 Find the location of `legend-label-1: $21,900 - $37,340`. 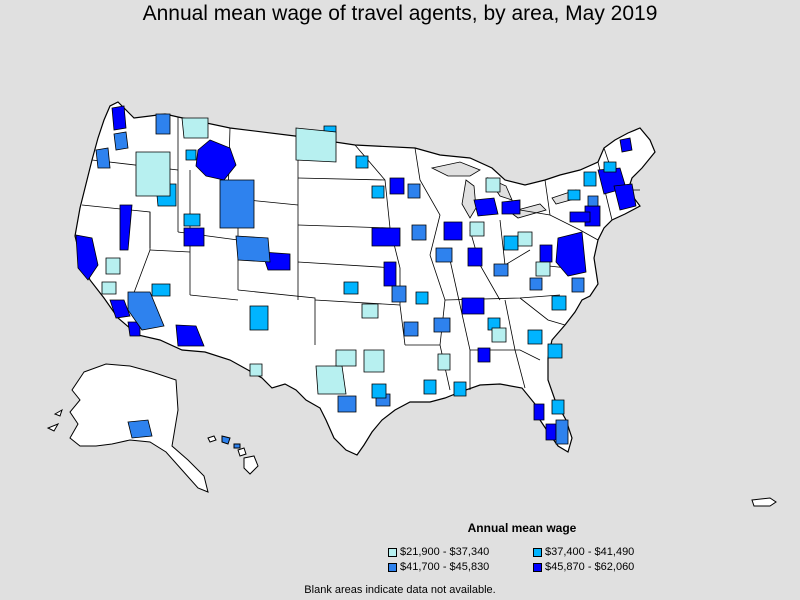

legend-label-1: $21,900 - $37,340 is located at coordinates (445, 552).